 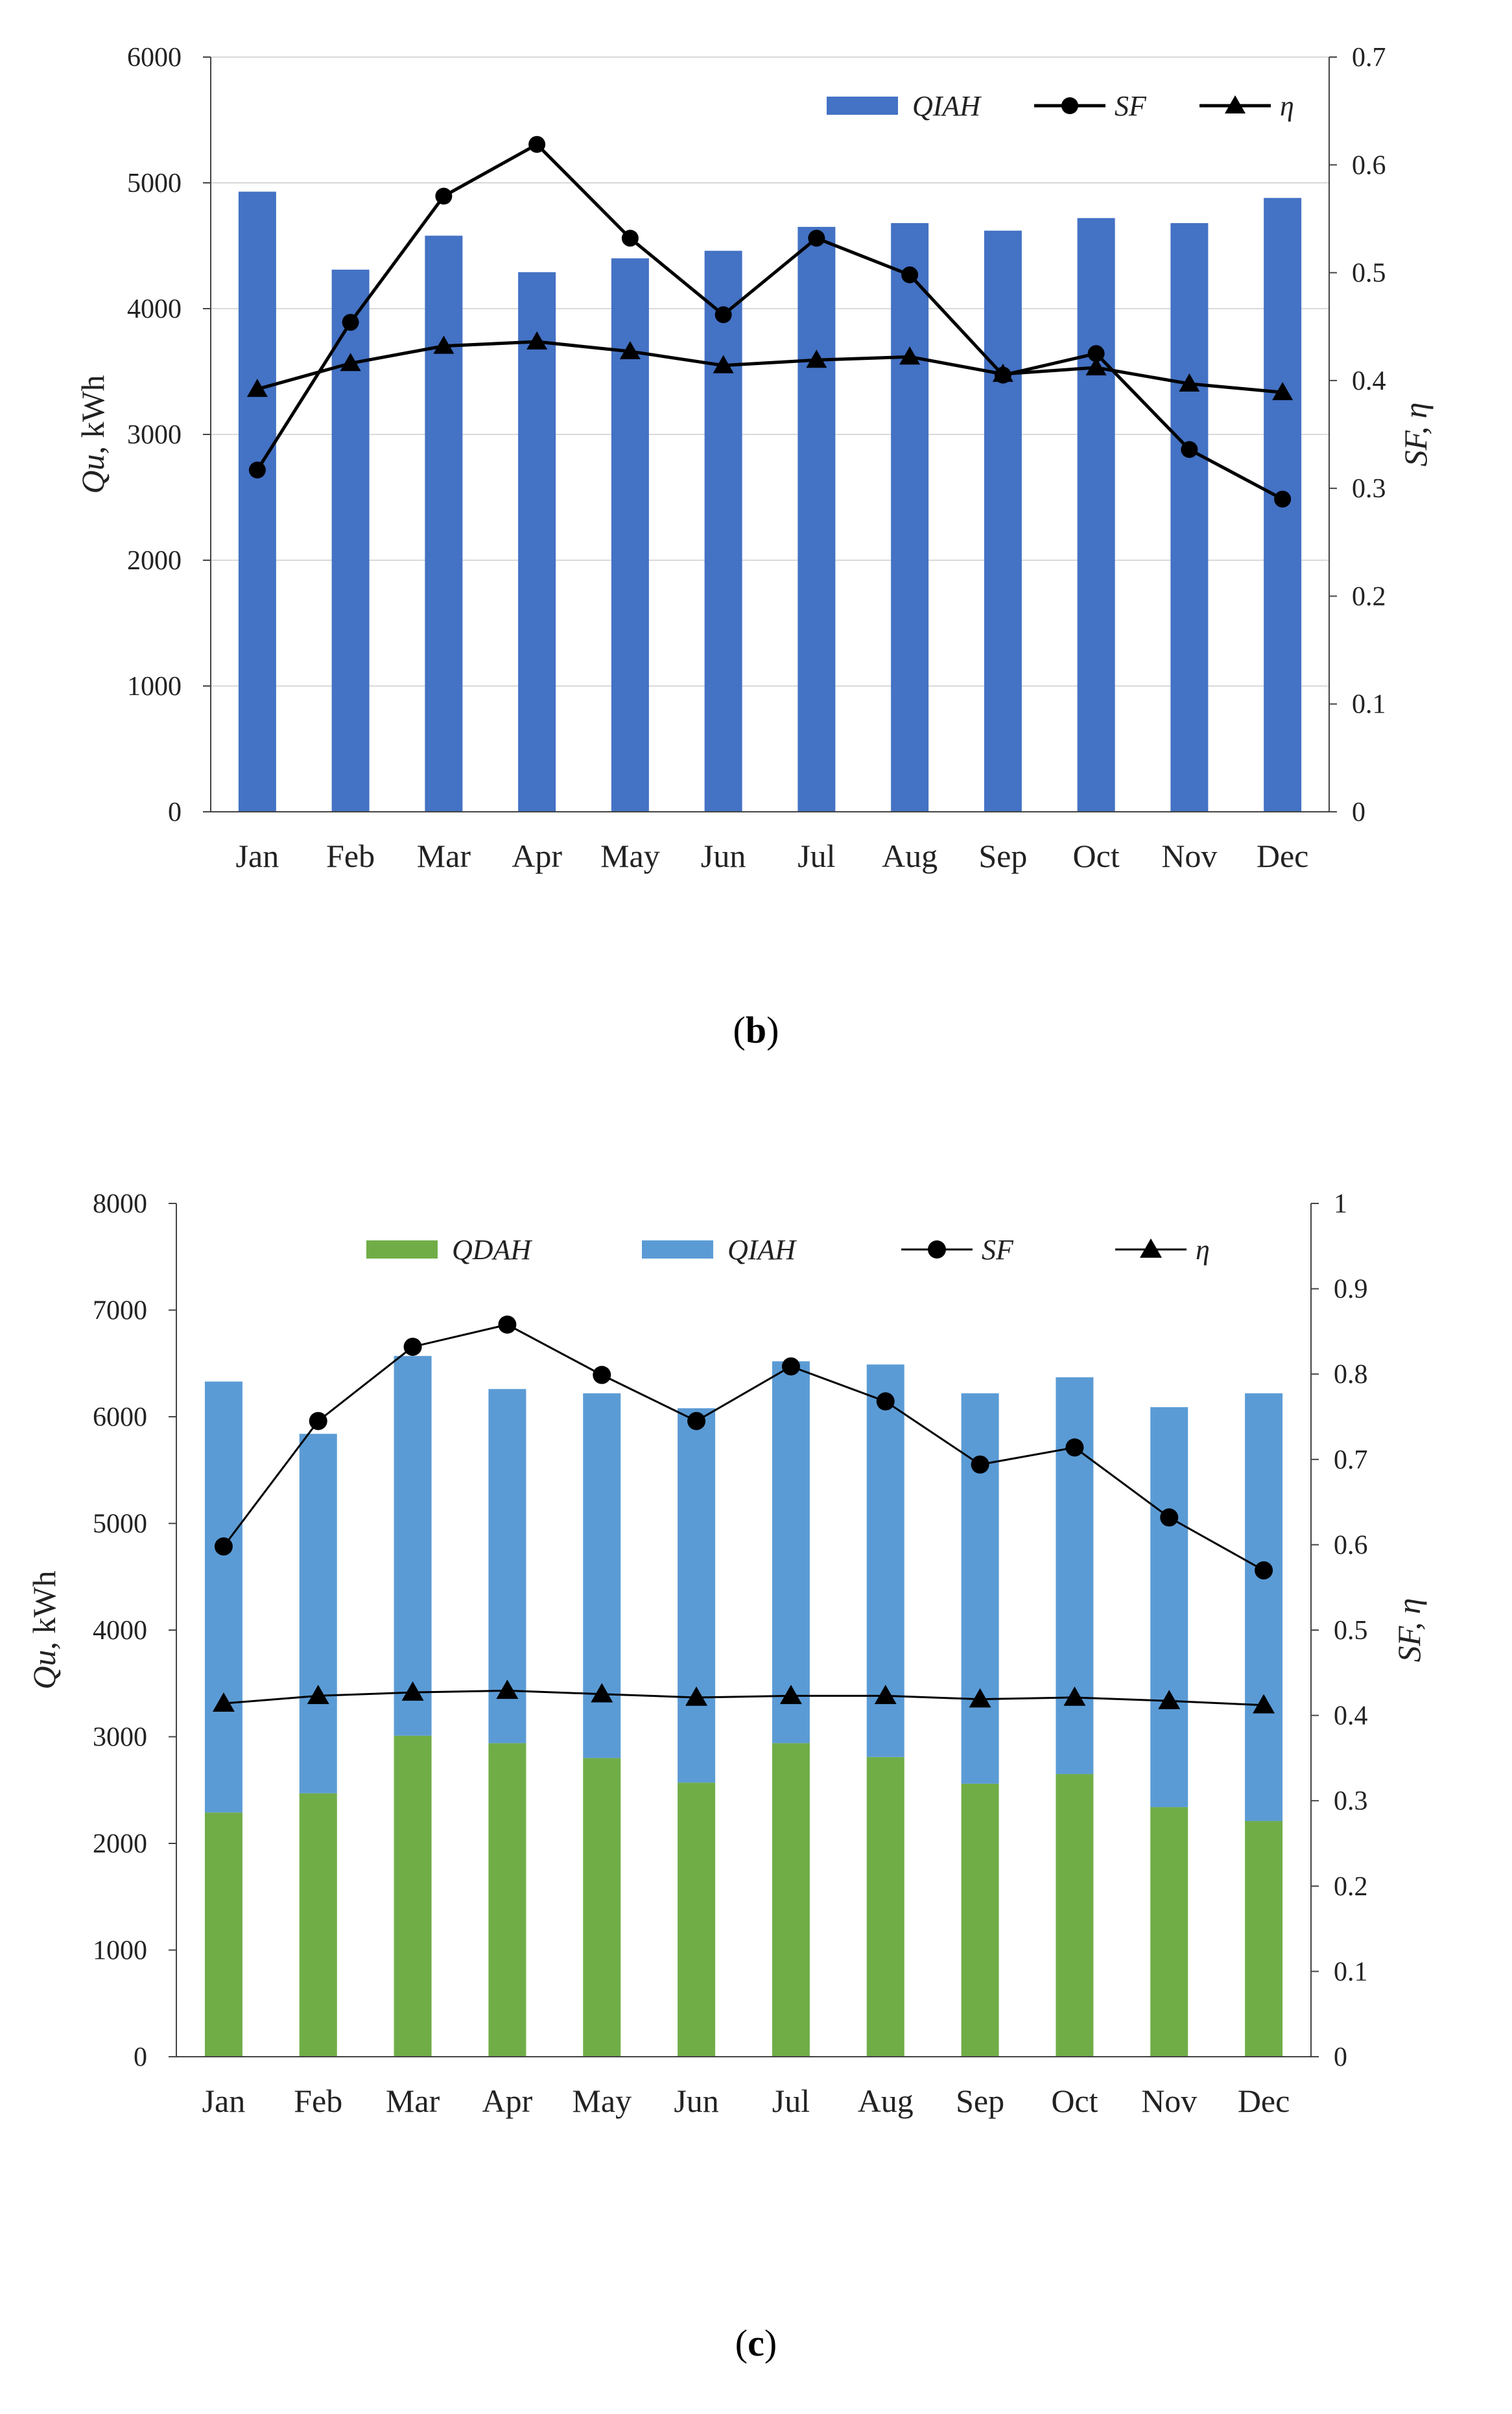 What do you see at coordinates (1264, 2101) in the screenshot?
I see `category-label: Dec` at bounding box center [1264, 2101].